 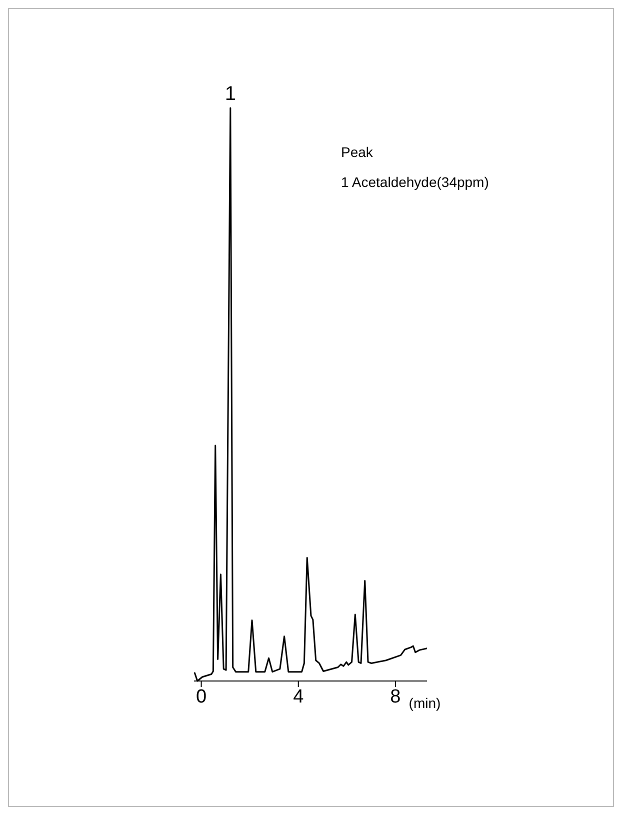 What do you see at coordinates (395, 697) in the screenshot?
I see `x-tick-label: 8` at bounding box center [395, 697].